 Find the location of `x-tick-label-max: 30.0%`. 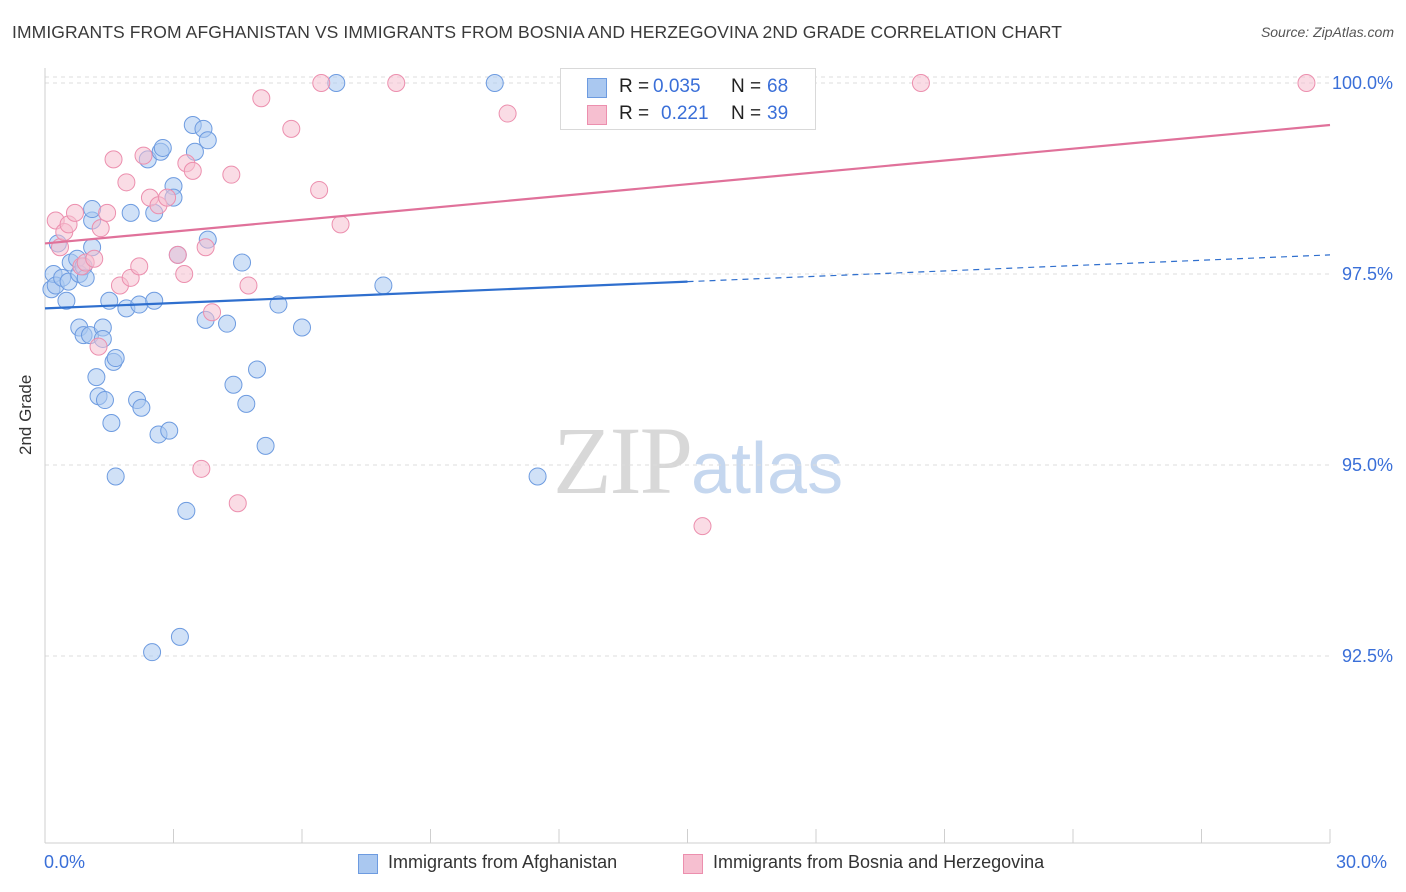

x-tick-label-max: 30.0% is located at coordinates (1362, 862).